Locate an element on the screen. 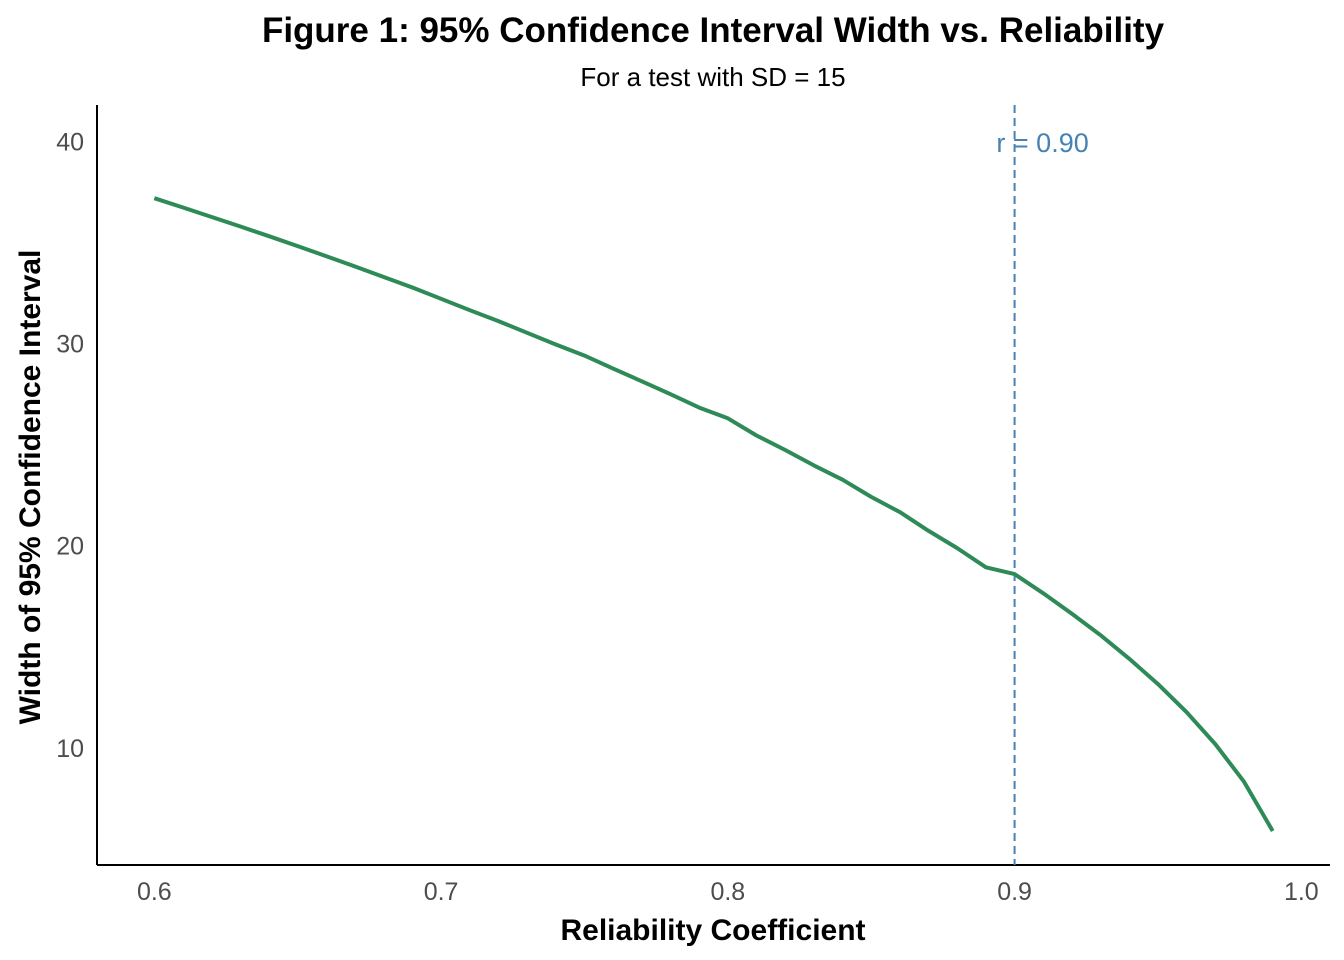 The height and width of the screenshot is (960, 1344). x-tick-label: 0.8 is located at coordinates (727, 892).